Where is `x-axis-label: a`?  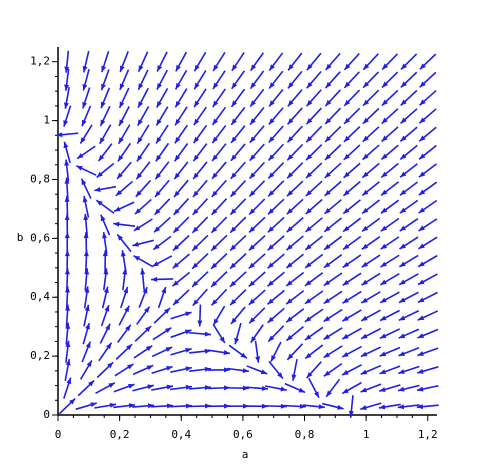 x-axis-label: a is located at coordinates (245, 454).